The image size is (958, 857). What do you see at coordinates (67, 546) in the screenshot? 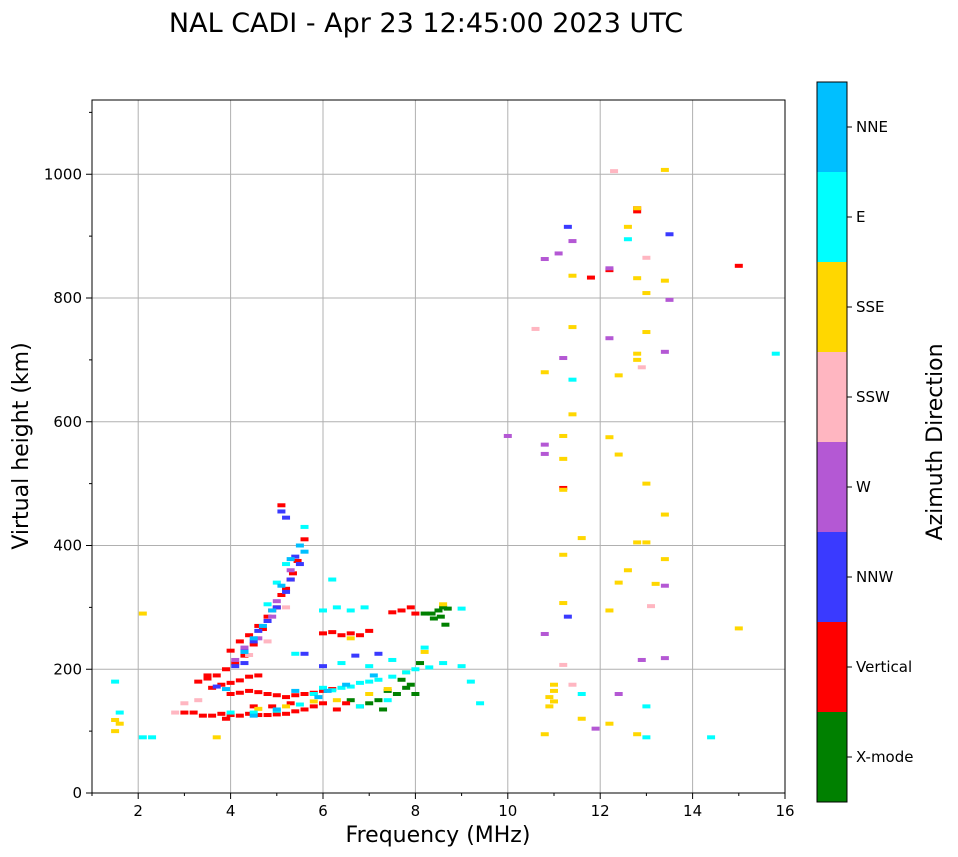
I see `y-tick-label: 400` at bounding box center [67, 546].